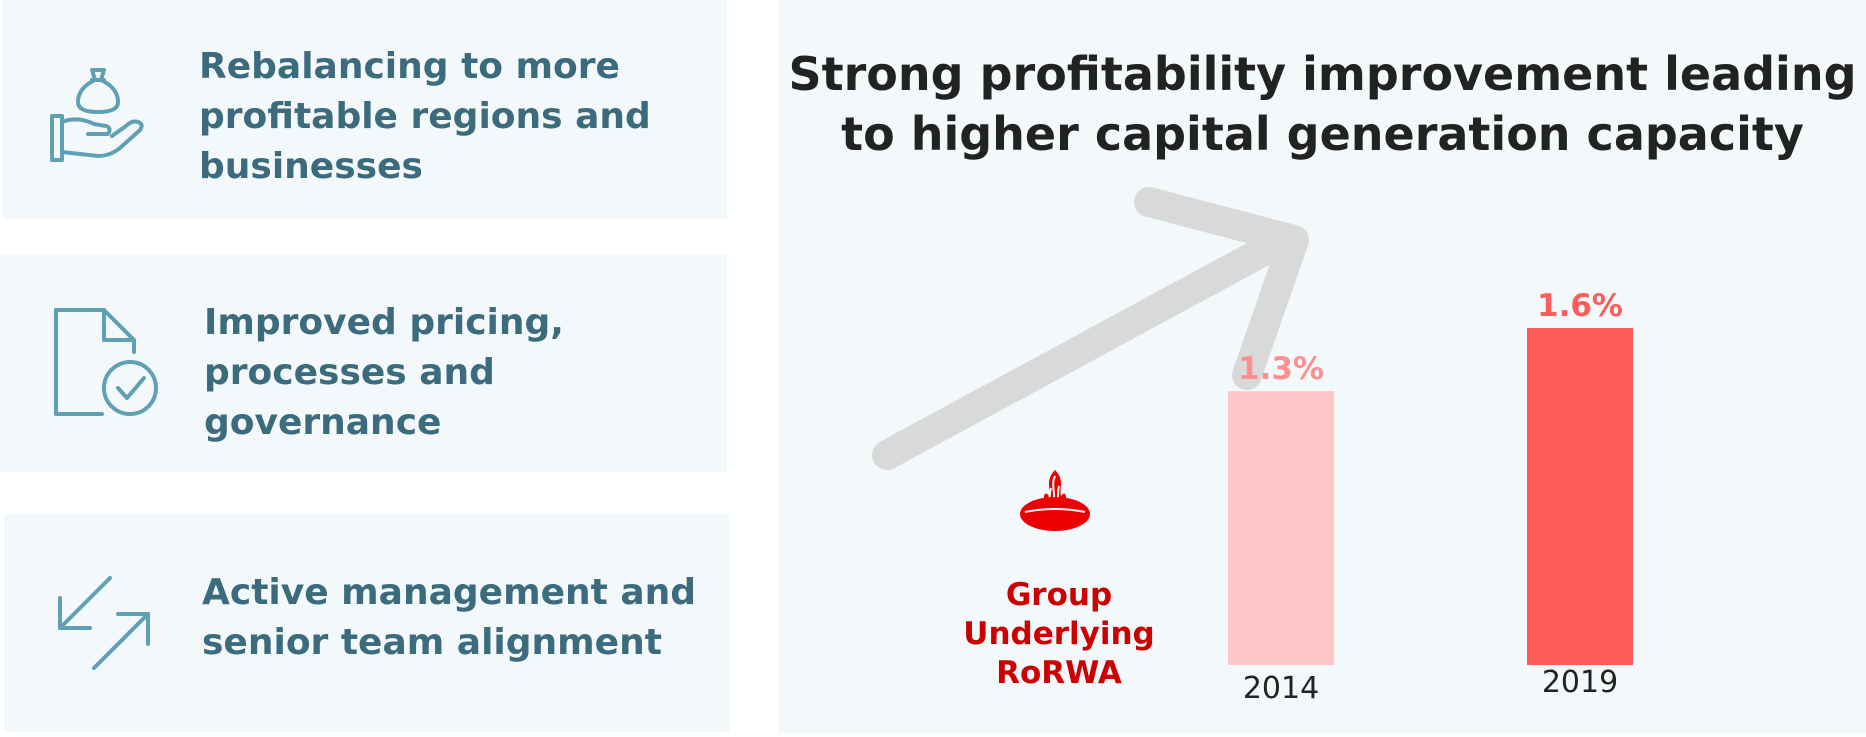 The height and width of the screenshot is (737, 1866). I want to click on santander-flame-logo, so click(1055, 501).